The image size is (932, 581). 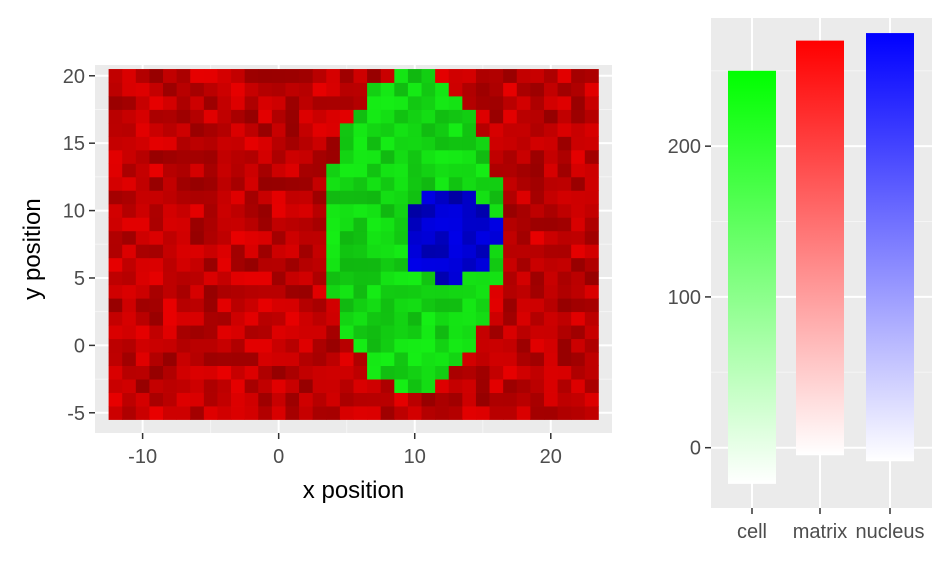 I want to click on y-tick-label: -5, so click(x=76, y=414).